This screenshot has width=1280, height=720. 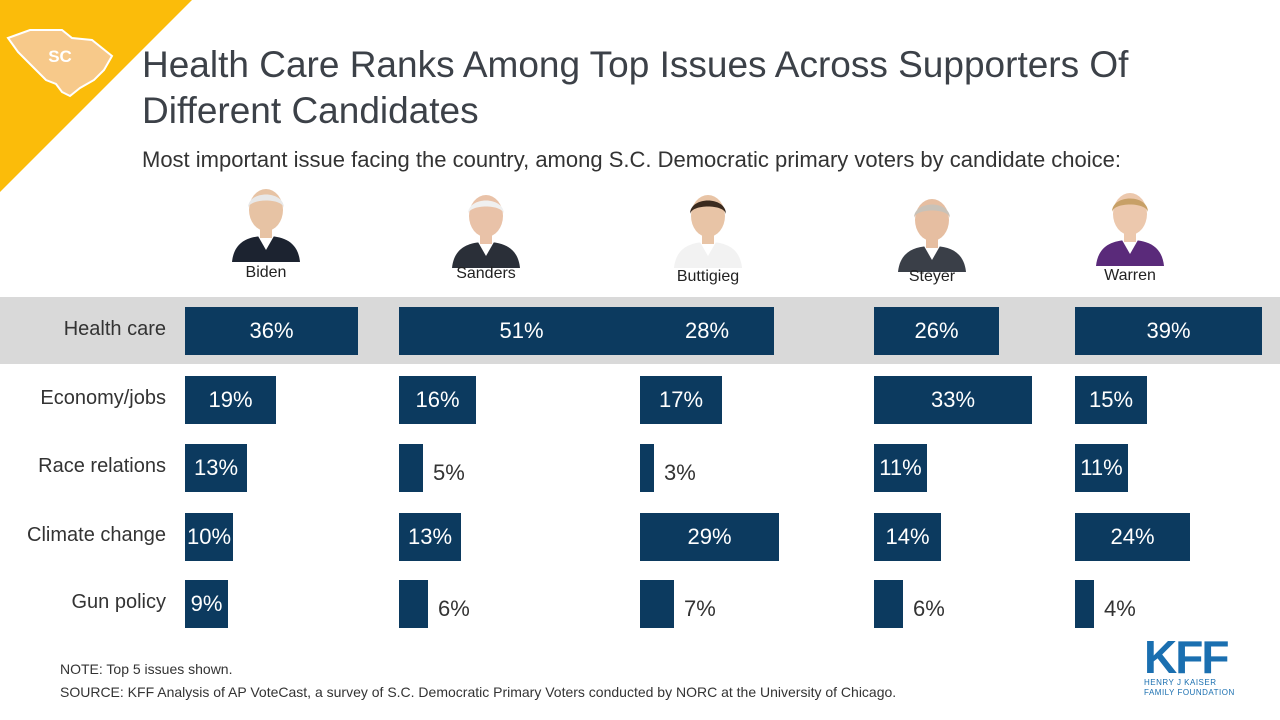 What do you see at coordinates (708, 276) in the screenshot?
I see `candidate-name-buttigieg: Buttigieg` at bounding box center [708, 276].